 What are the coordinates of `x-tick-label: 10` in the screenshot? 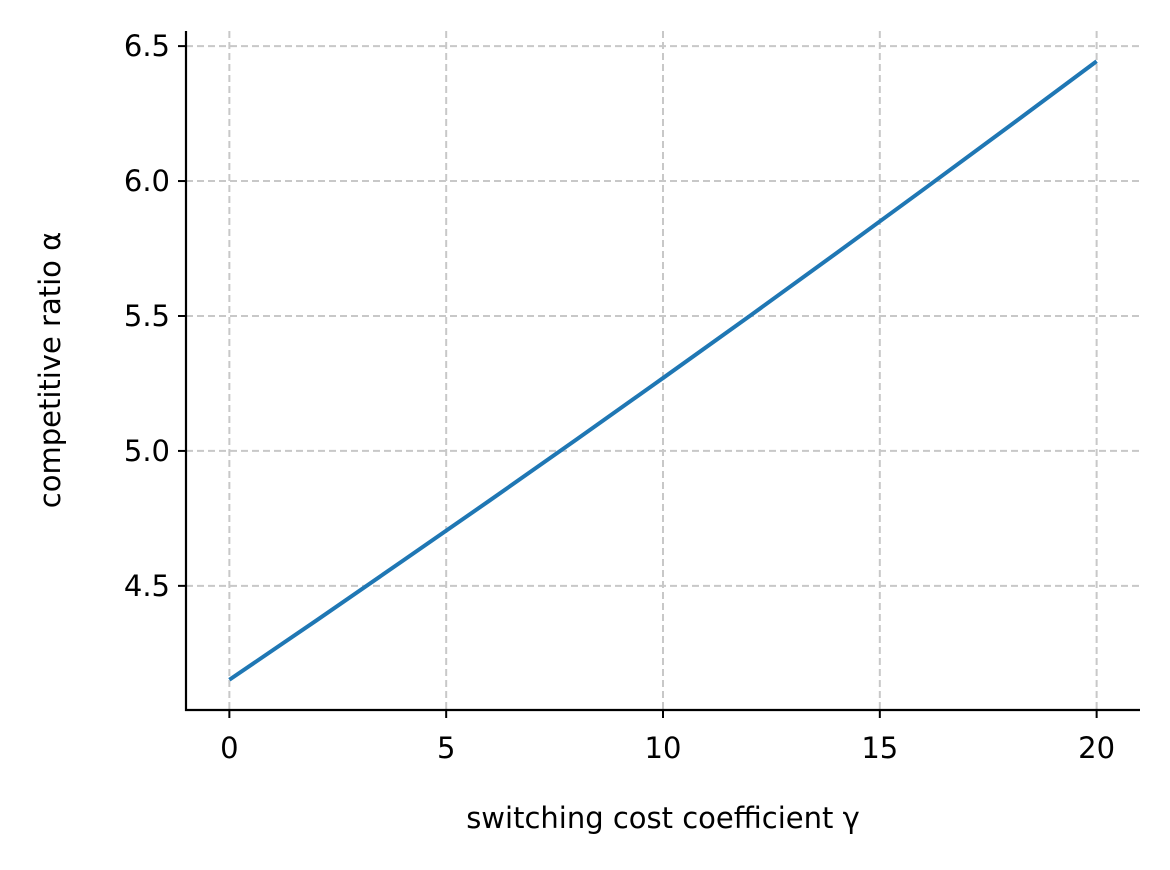 It's located at (663, 748).